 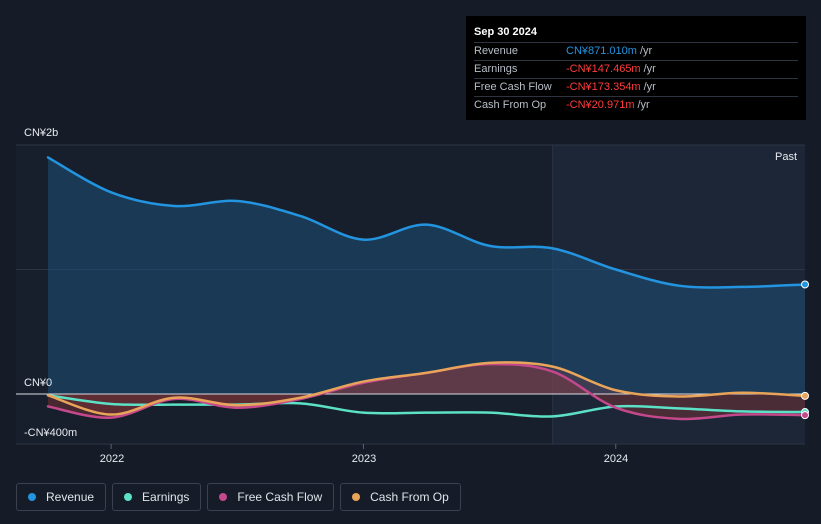 What do you see at coordinates (112, 459) in the screenshot?
I see `x-tick-label-2022: 2022` at bounding box center [112, 459].